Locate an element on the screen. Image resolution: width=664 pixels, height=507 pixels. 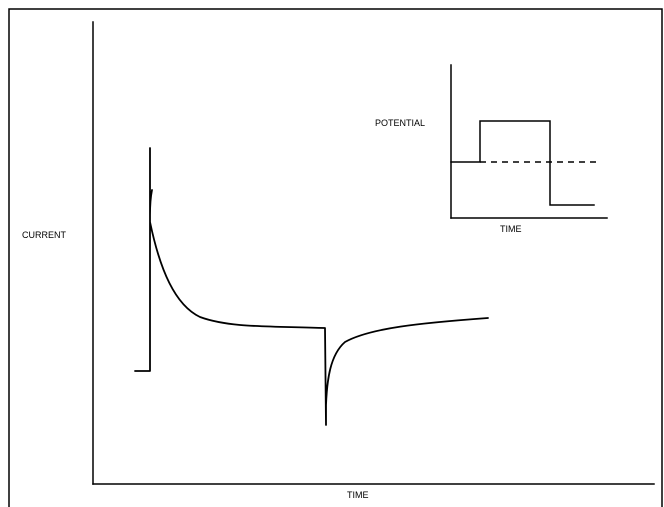
main-y-axis-label: CURRENT is located at coordinates (44, 235).